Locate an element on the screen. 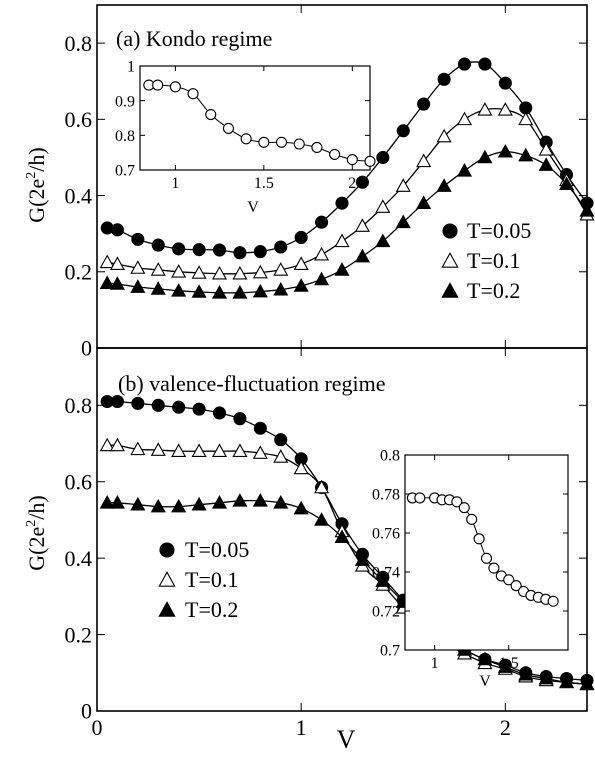 The image size is (595, 759). panel-b-ytick-label: 0.4 is located at coordinates (79, 558).